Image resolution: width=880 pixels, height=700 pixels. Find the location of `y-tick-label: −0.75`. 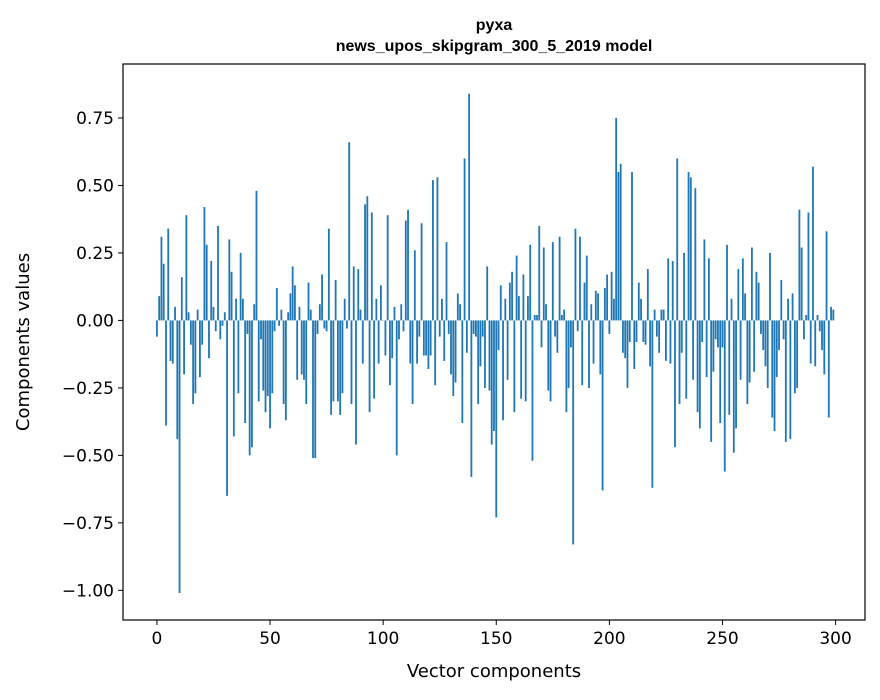

y-tick-label: −0.75 is located at coordinates (88, 524).